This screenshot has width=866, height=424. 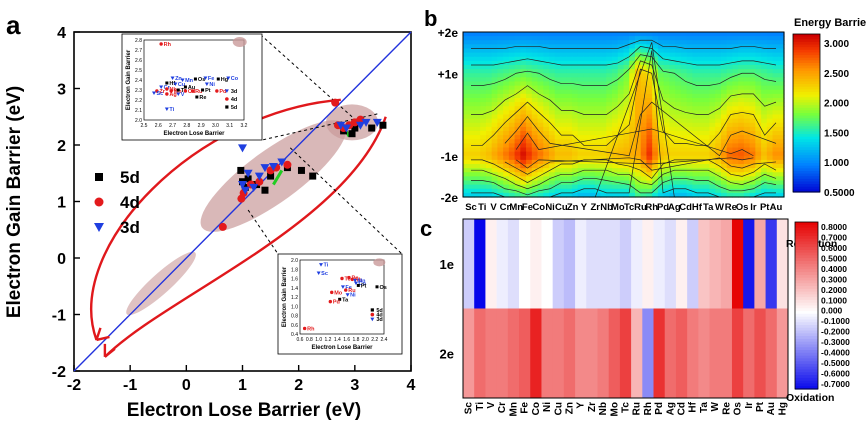 I want to click on inset-x-tick: 1.8, so click(x=356, y=340).